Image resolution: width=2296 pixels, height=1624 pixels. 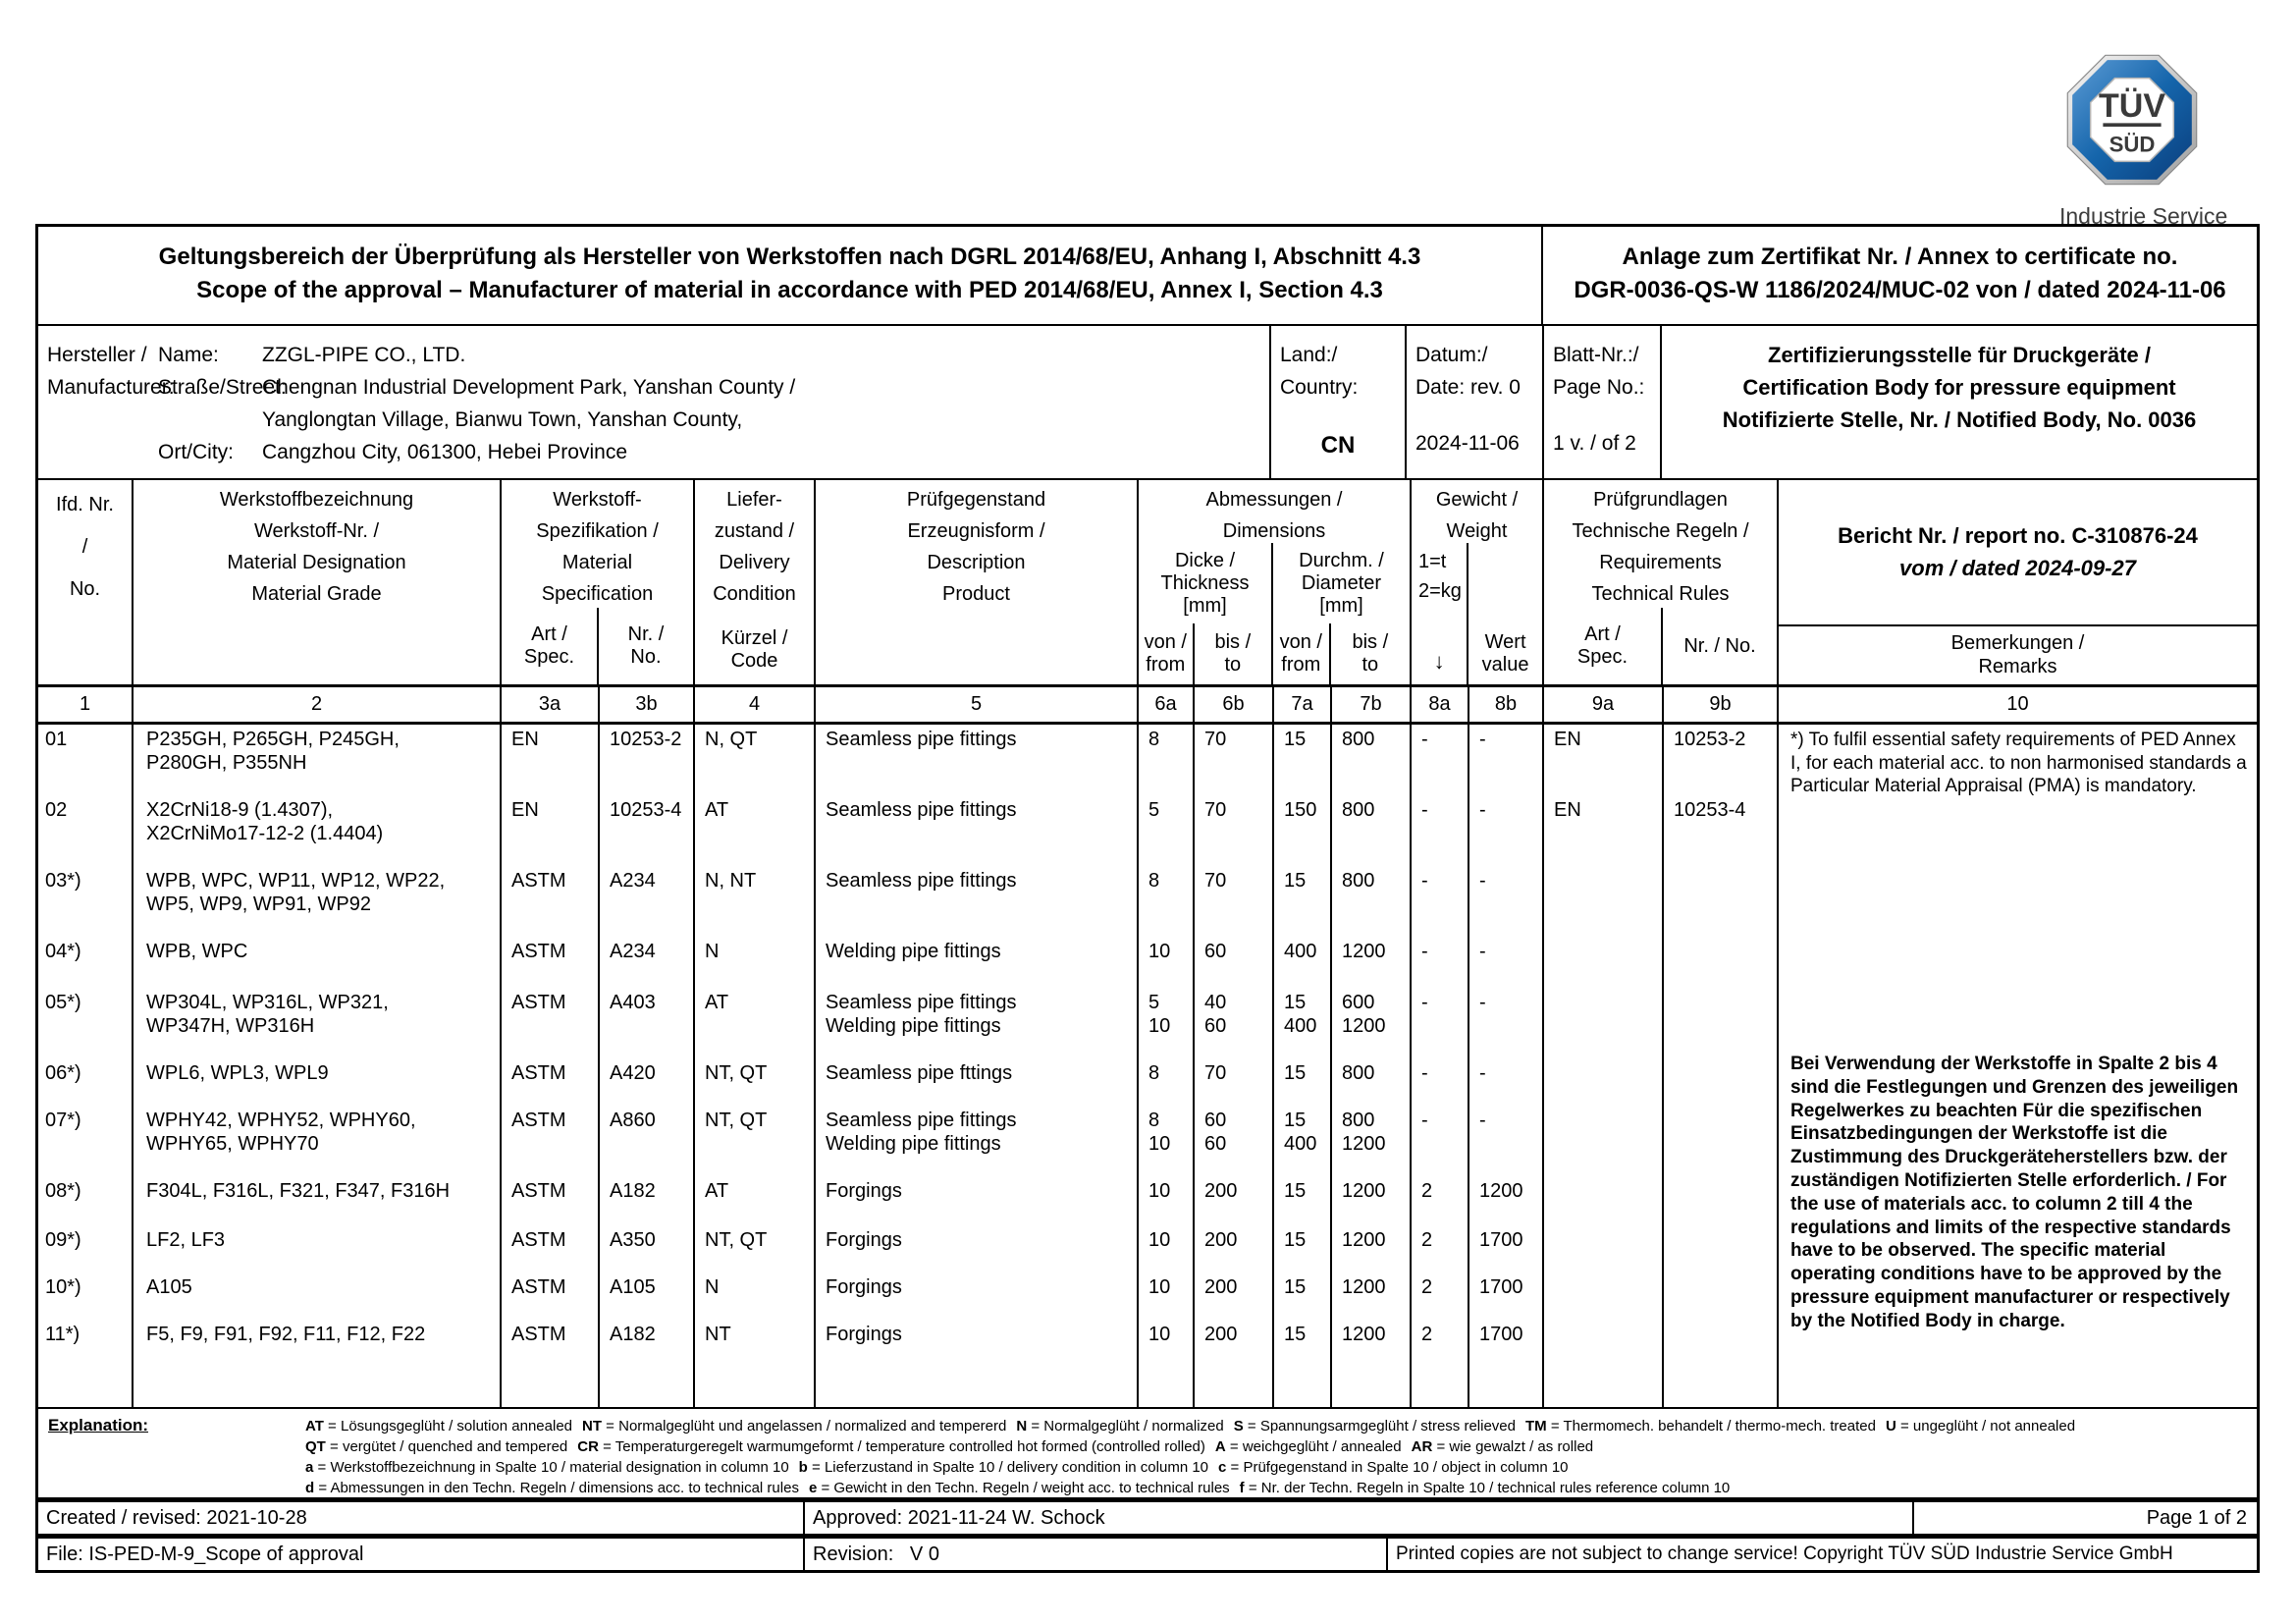 What do you see at coordinates (1234, 704) in the screenshot?
I see `column-number-6b: 6b` at bounding box center [1234, 704].